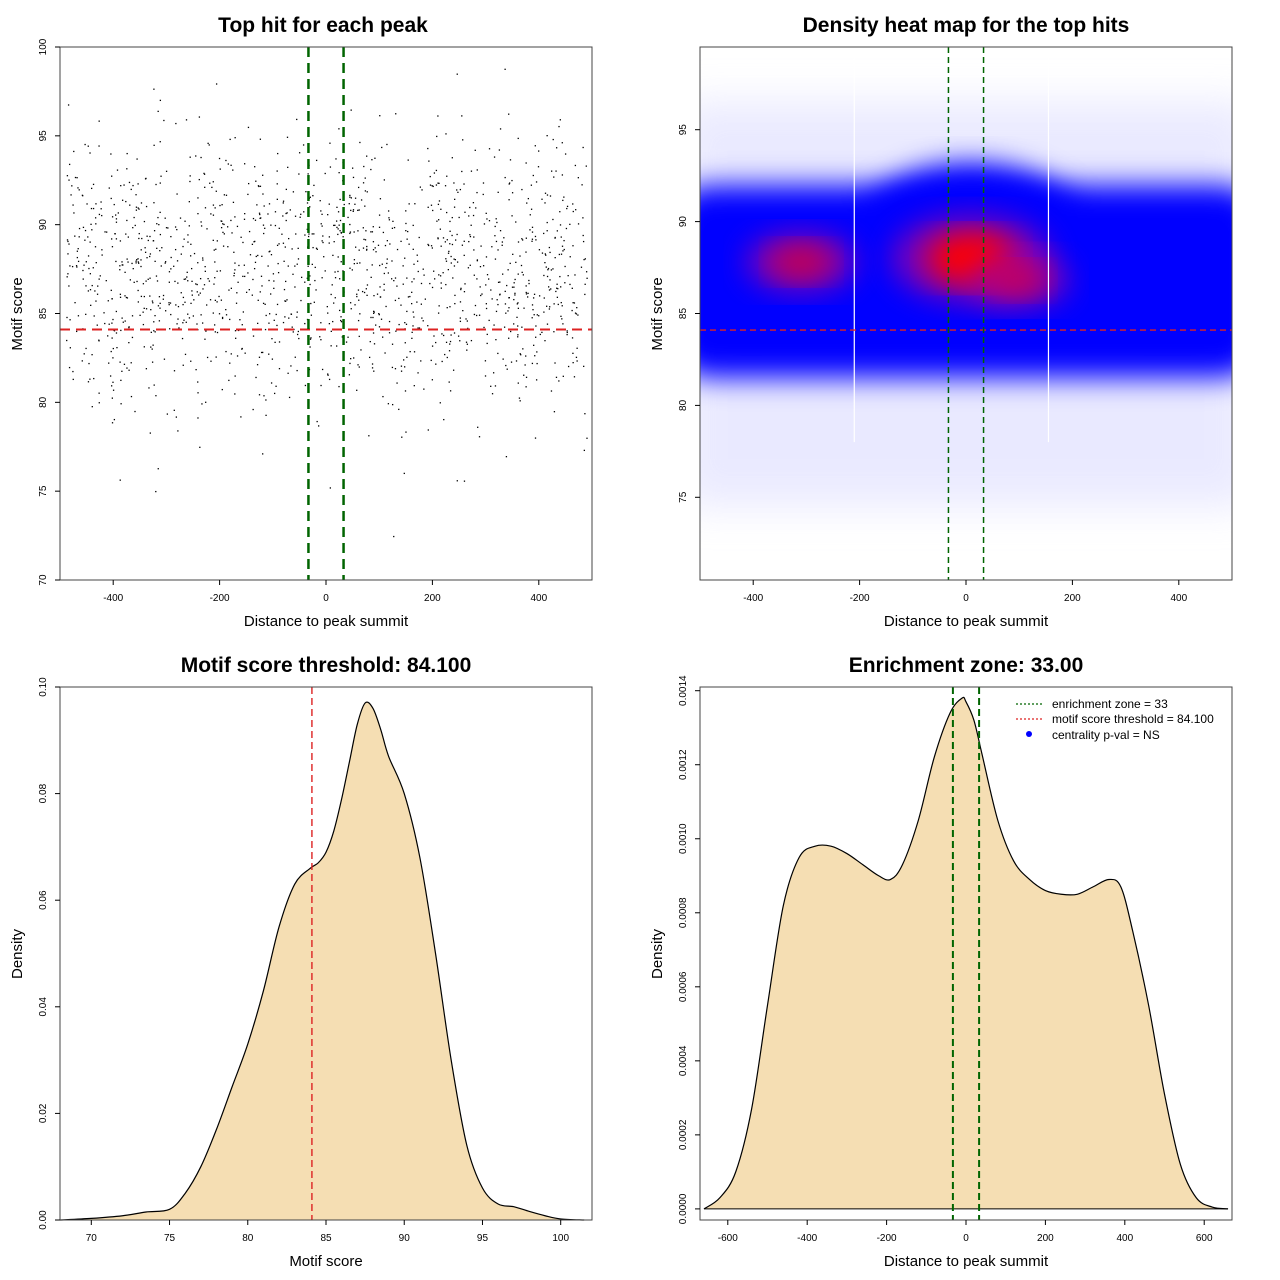 Image resolution: width=1280 pixels, height=1280 pixels. Describe the element at coordinates (1178, 598) in the screenshot. I see `x-tick-label: 400` at that location.